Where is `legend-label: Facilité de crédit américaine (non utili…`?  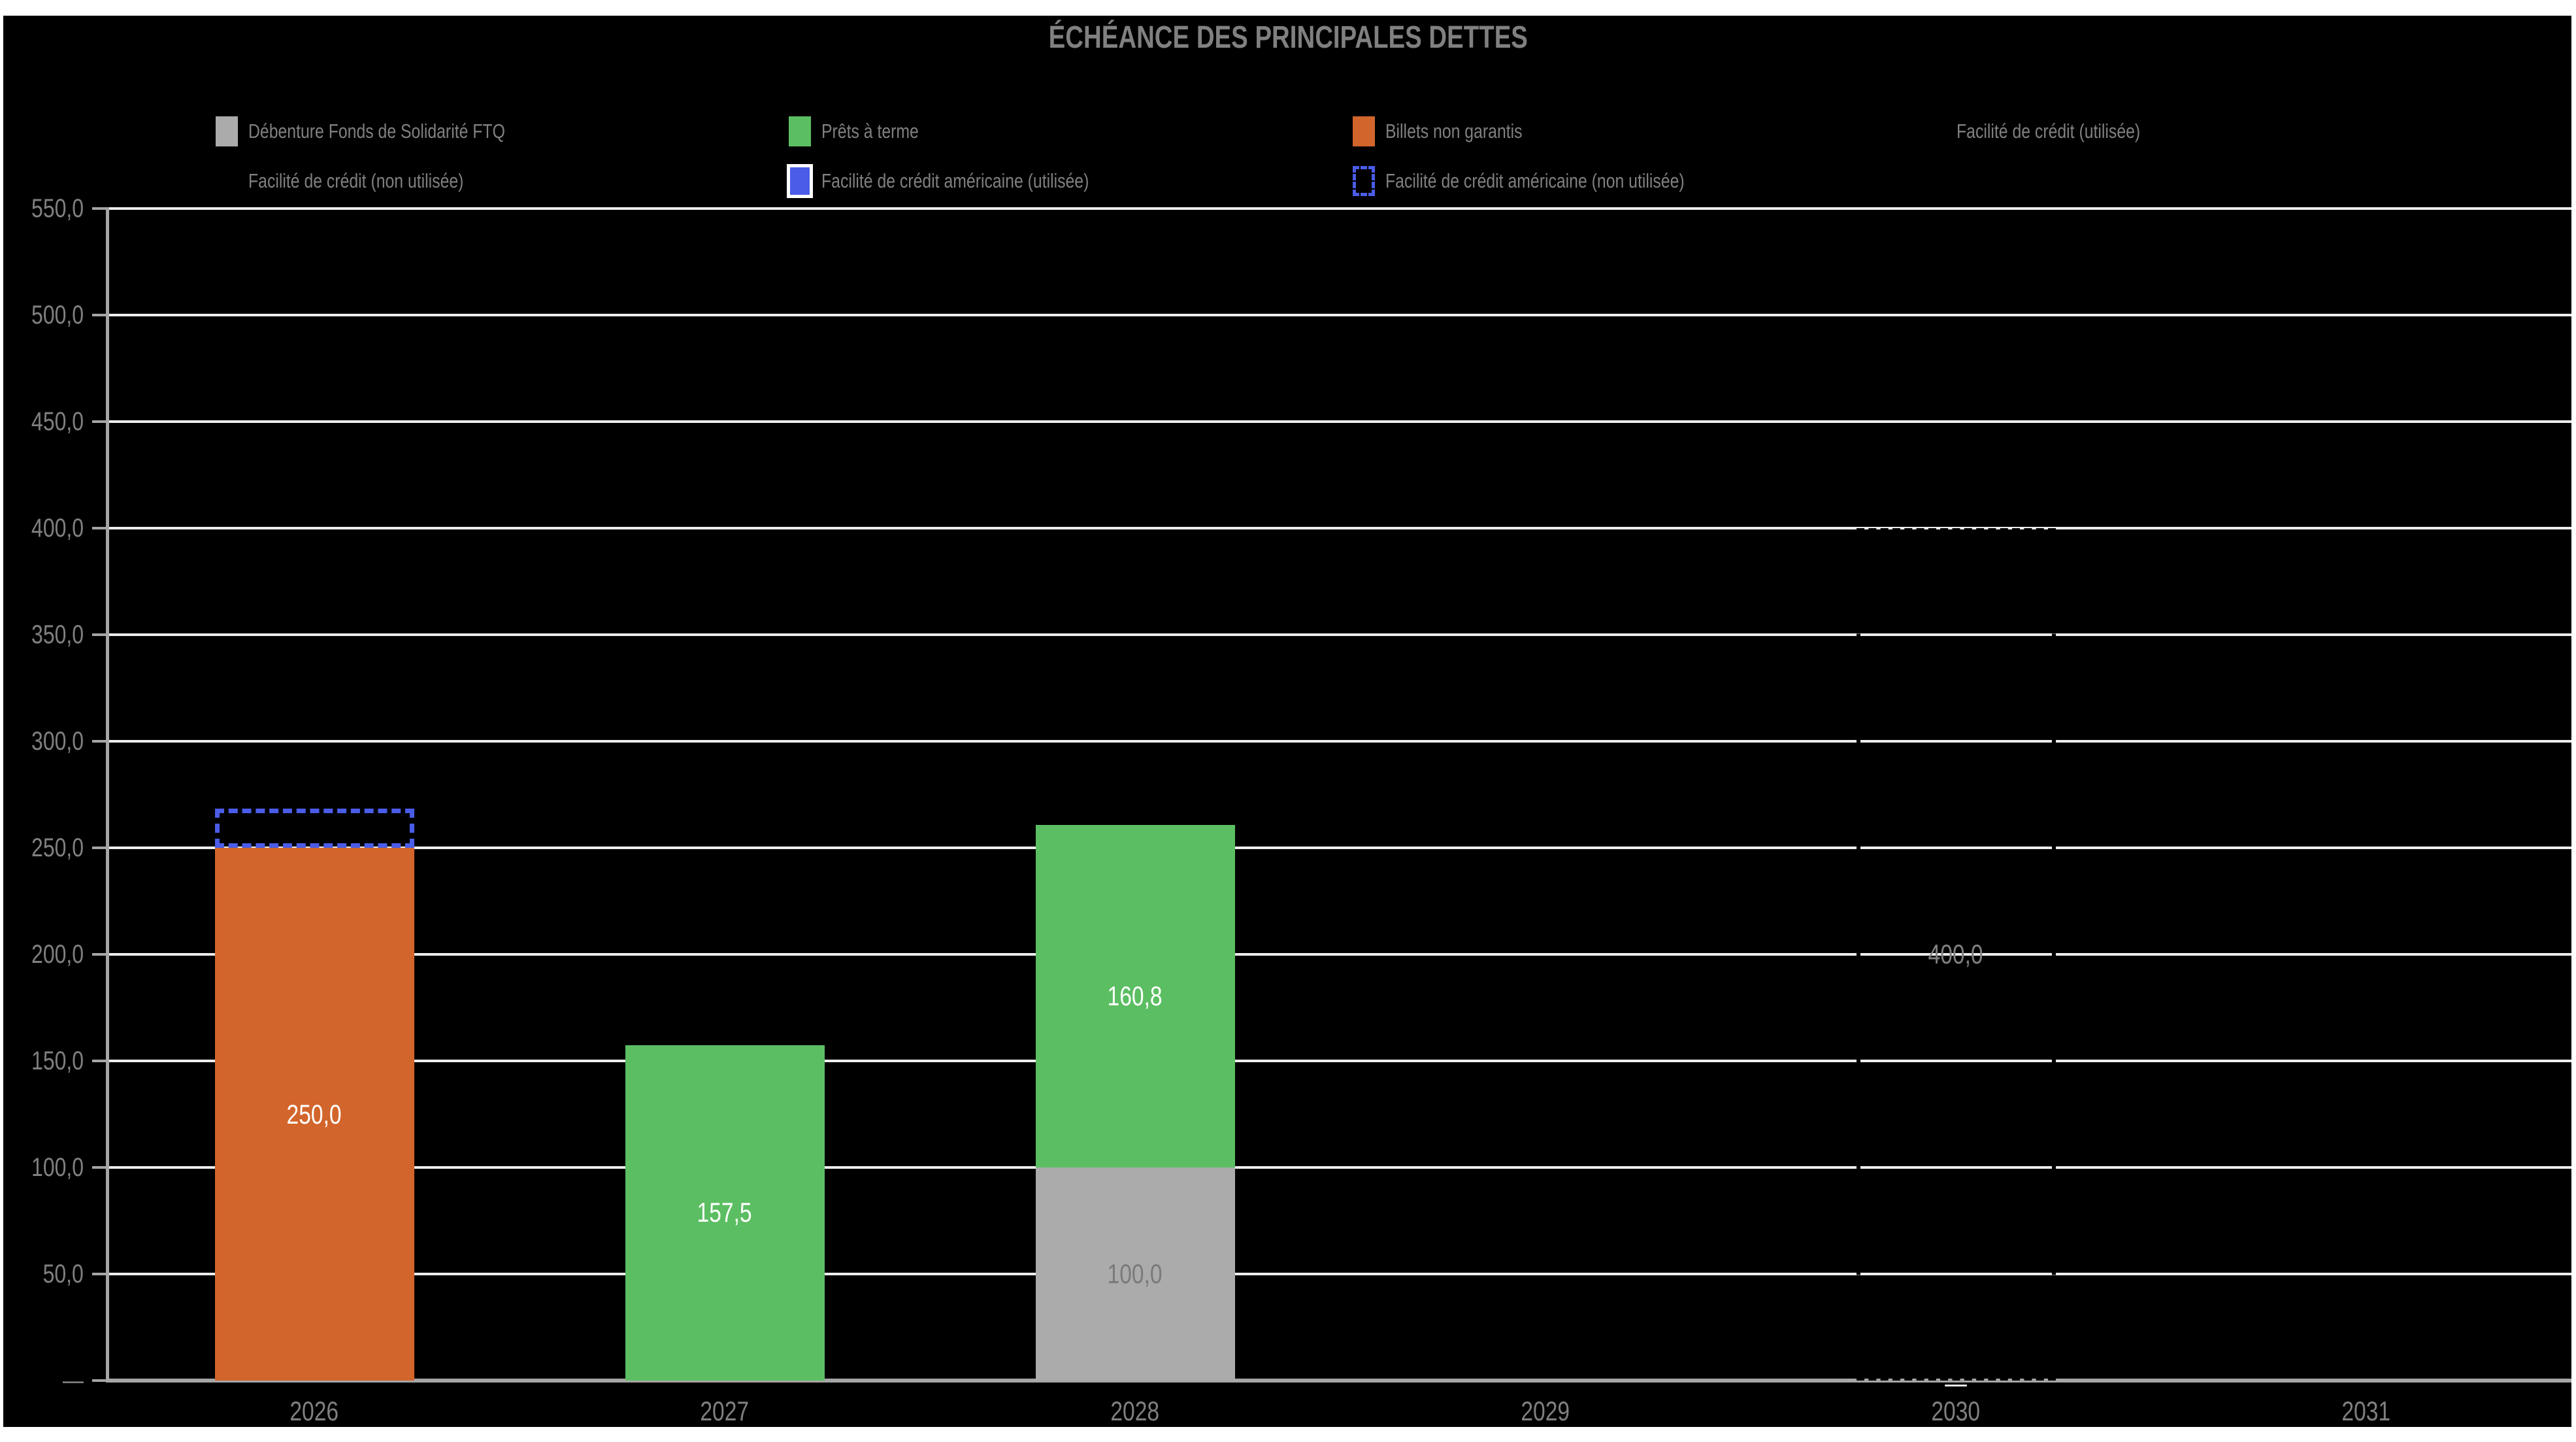
legend-label: Facilité de crédit américaine (non utili… is located at coordinates (1572, 181).